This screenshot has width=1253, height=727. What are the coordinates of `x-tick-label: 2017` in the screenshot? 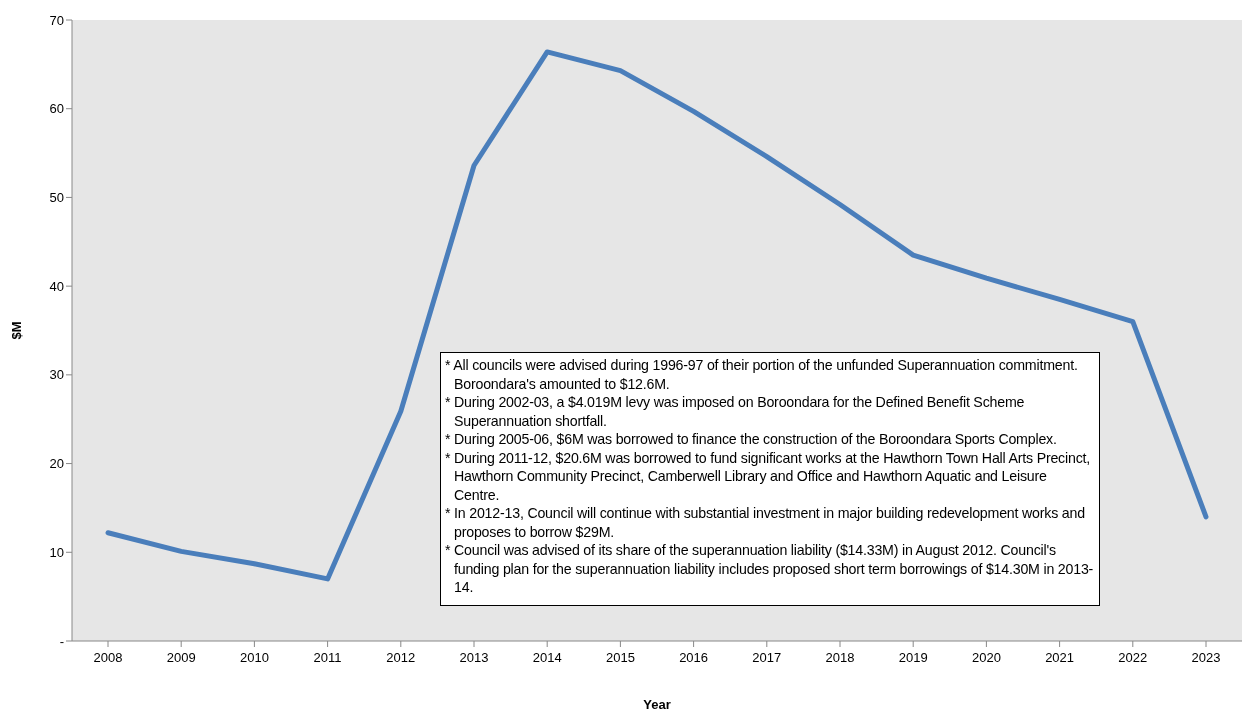 It's located at (767, 658).